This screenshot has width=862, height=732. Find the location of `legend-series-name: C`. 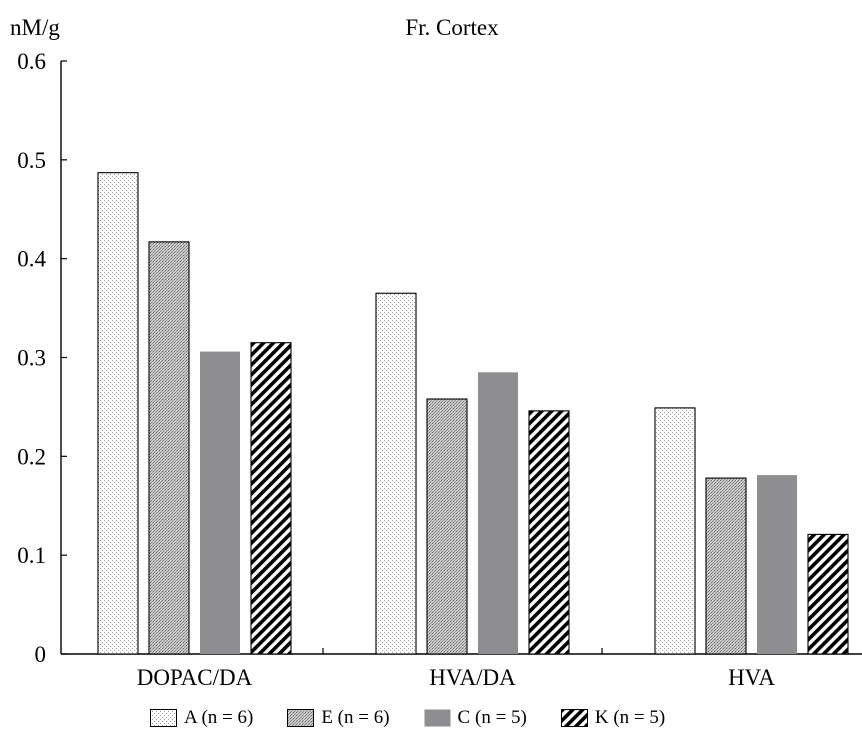

legend-series-name: C is located at coordinates (464, 717).